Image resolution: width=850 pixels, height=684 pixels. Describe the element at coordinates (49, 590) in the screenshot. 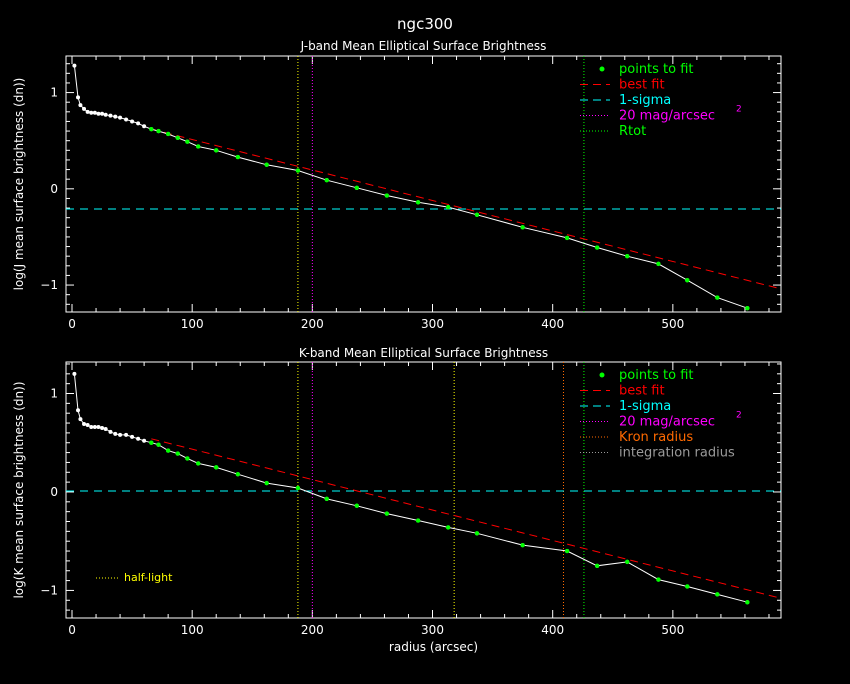

I see `panel2-y-tick-label: −1` at that location.